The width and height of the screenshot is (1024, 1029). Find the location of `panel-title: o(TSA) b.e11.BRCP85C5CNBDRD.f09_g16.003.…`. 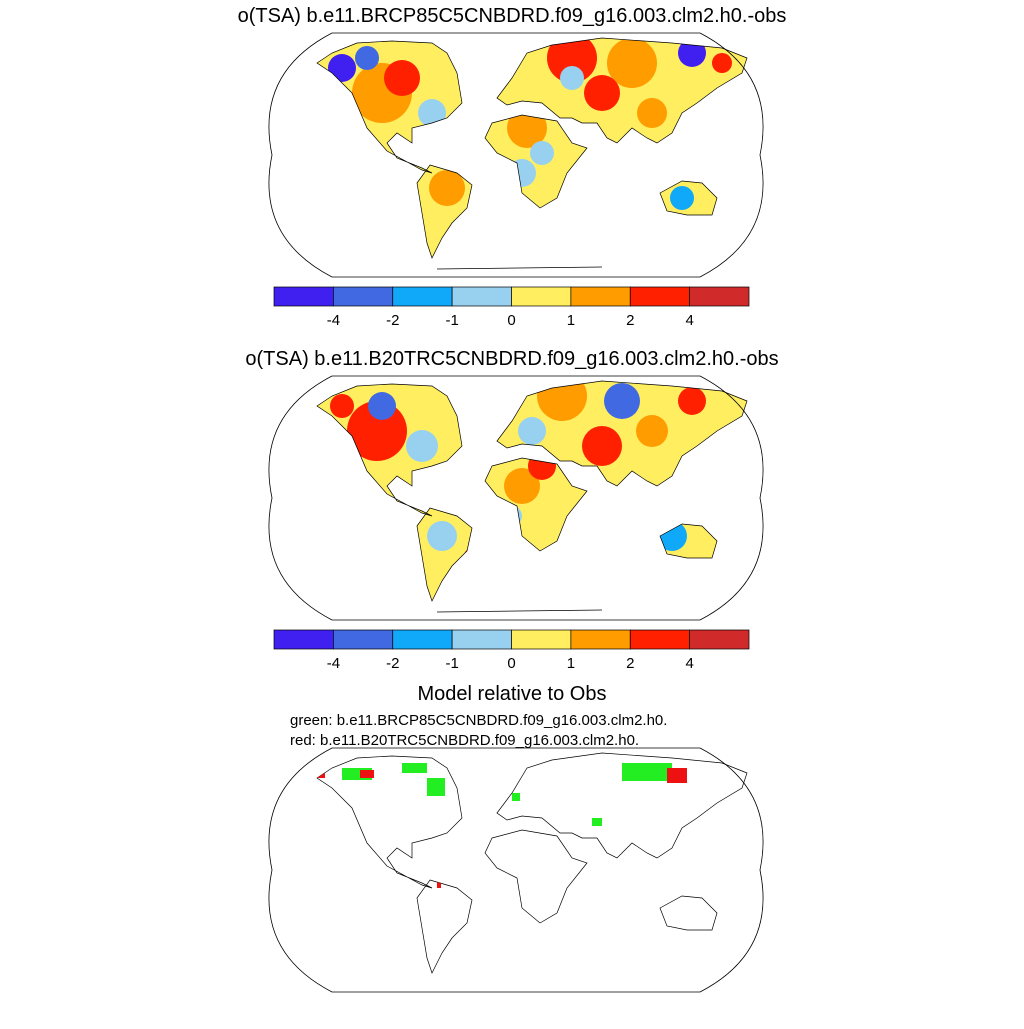

panel-title: o(TSA) b.e11.BRCP85C5CNBDRD.f09_g16.003.… is located at coordinates (512, 16).